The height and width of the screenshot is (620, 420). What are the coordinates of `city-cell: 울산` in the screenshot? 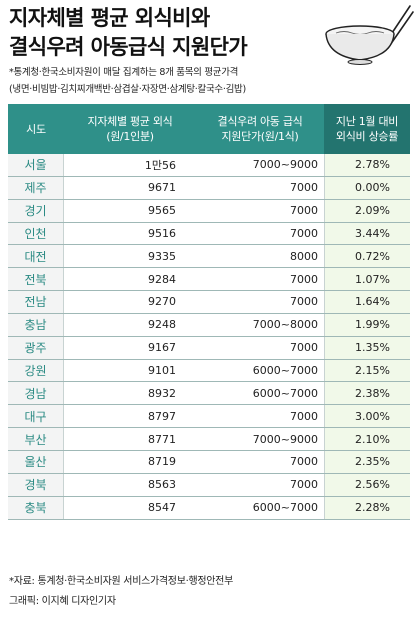 It's located at (36, 461).